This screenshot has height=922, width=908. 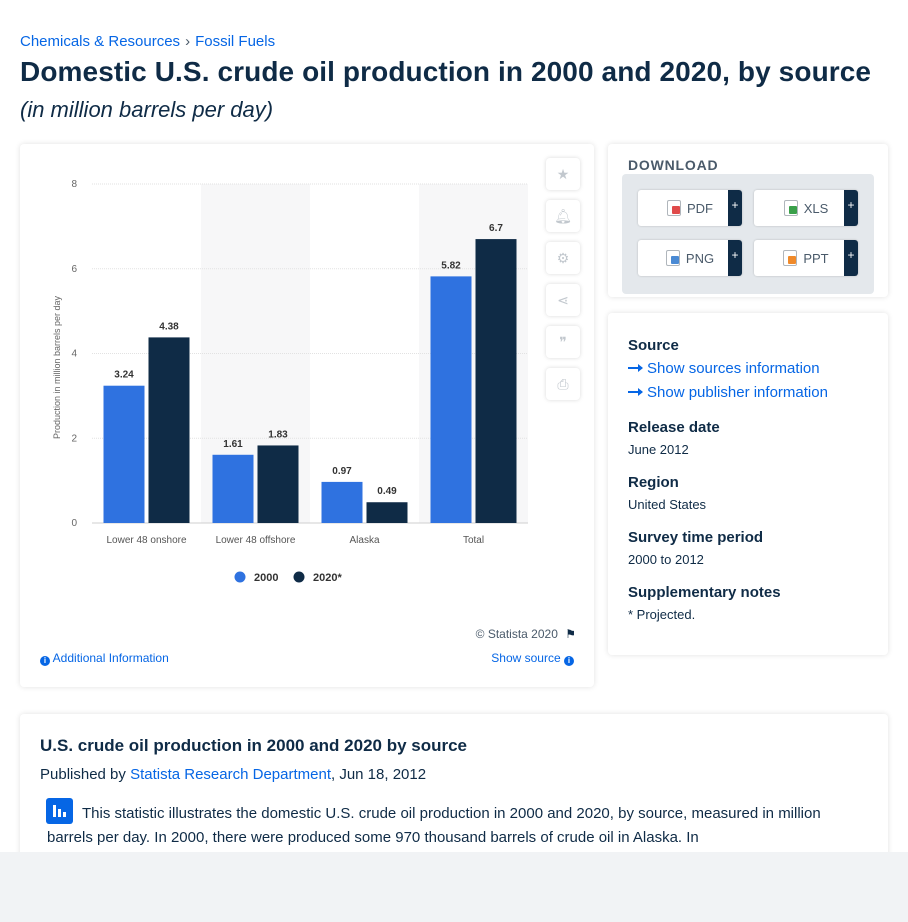 What do you see at coordinates (563, 258) in the screenshot?
I see `gear-icon: ⚙` at bounding box center [563, 258].